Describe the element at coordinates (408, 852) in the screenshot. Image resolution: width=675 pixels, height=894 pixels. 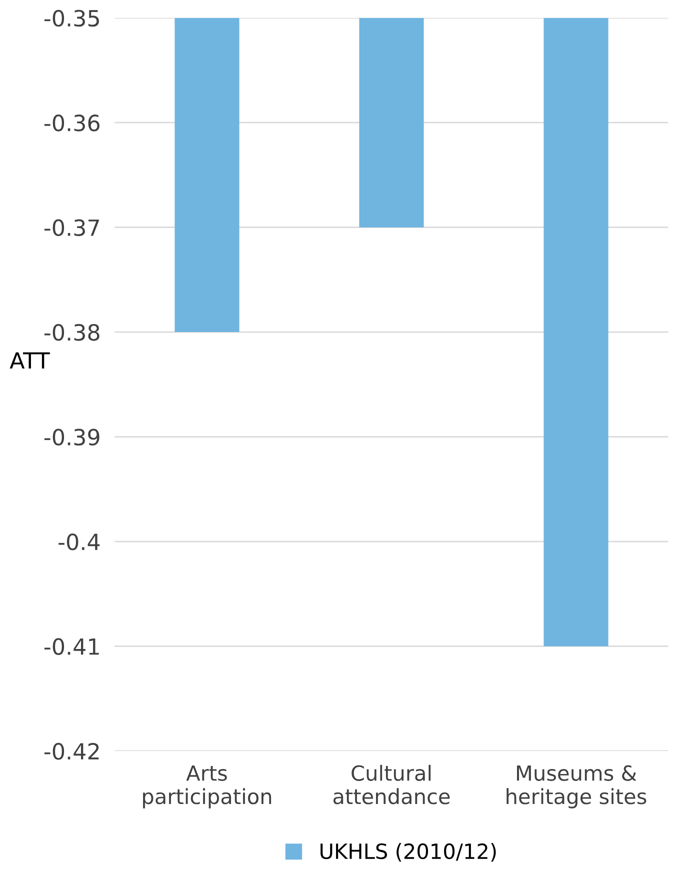
I see `legend-label: UKHLS (2010/12)` at that location.